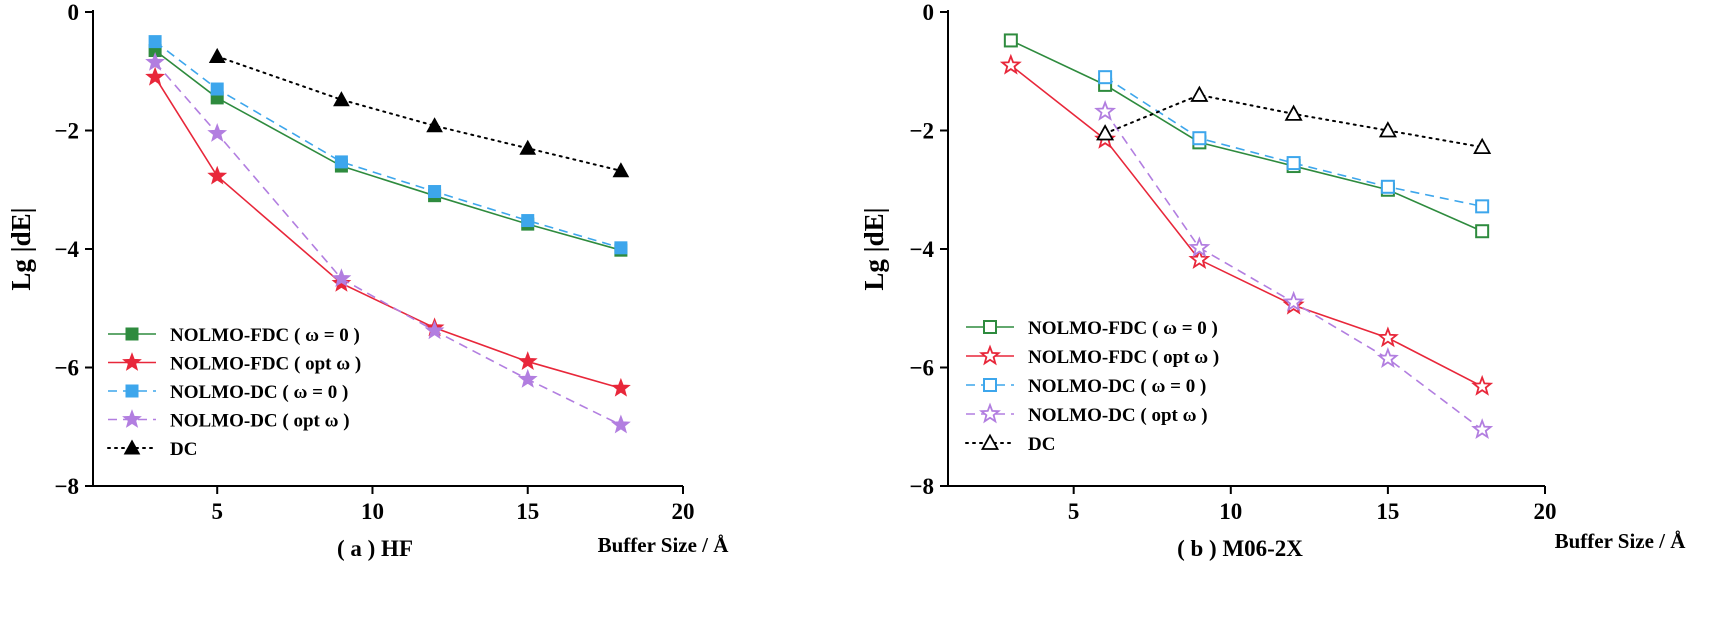 This screenshot has width=1725, height=623. Describe the element at coordinates (375, 548) in the screenshot. I see `panel-caption: ( a ) HF` at that location.